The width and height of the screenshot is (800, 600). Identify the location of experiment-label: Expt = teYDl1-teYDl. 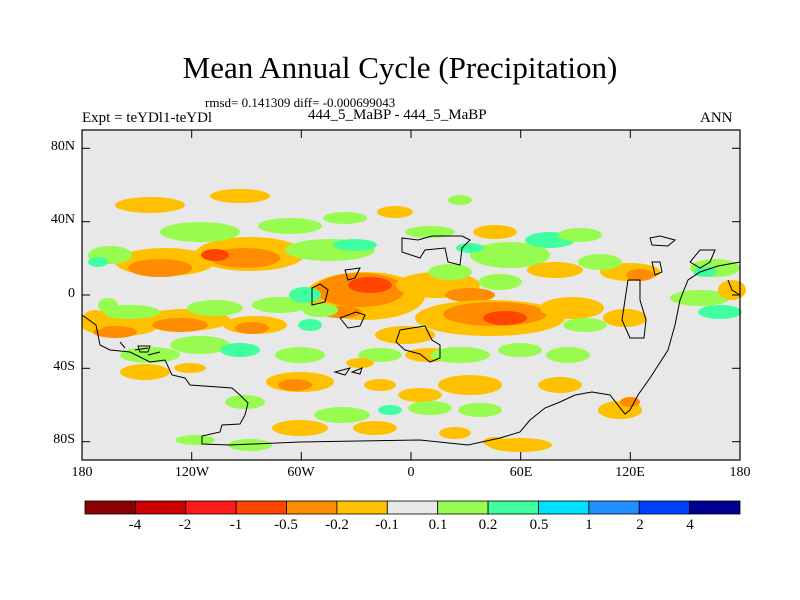
(147, 118).